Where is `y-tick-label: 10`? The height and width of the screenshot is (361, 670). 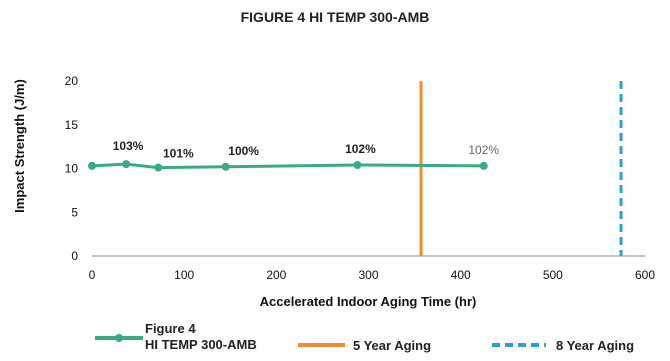
y-tick-label: 10 is located at coordinates (72, 169).